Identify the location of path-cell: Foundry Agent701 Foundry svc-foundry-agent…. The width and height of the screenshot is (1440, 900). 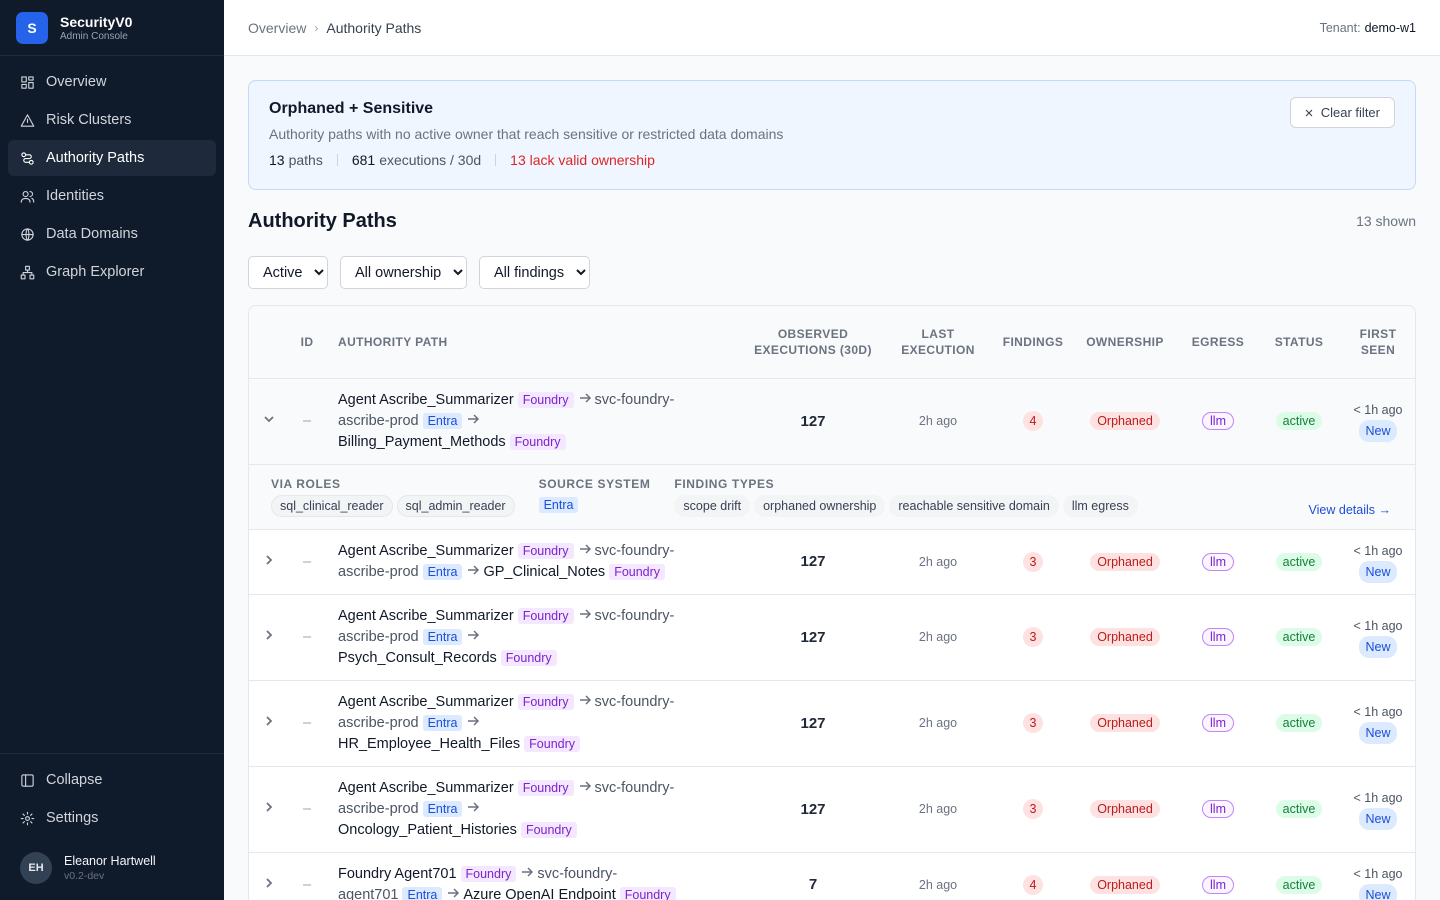
(535, 876).